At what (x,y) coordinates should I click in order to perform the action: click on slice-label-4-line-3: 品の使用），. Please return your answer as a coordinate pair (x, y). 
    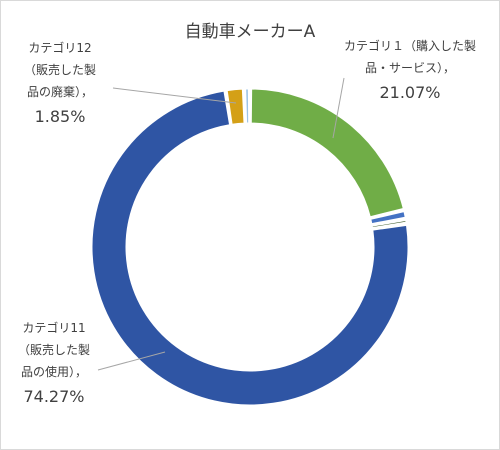
    Looking at the image, I should click on (54, 371).